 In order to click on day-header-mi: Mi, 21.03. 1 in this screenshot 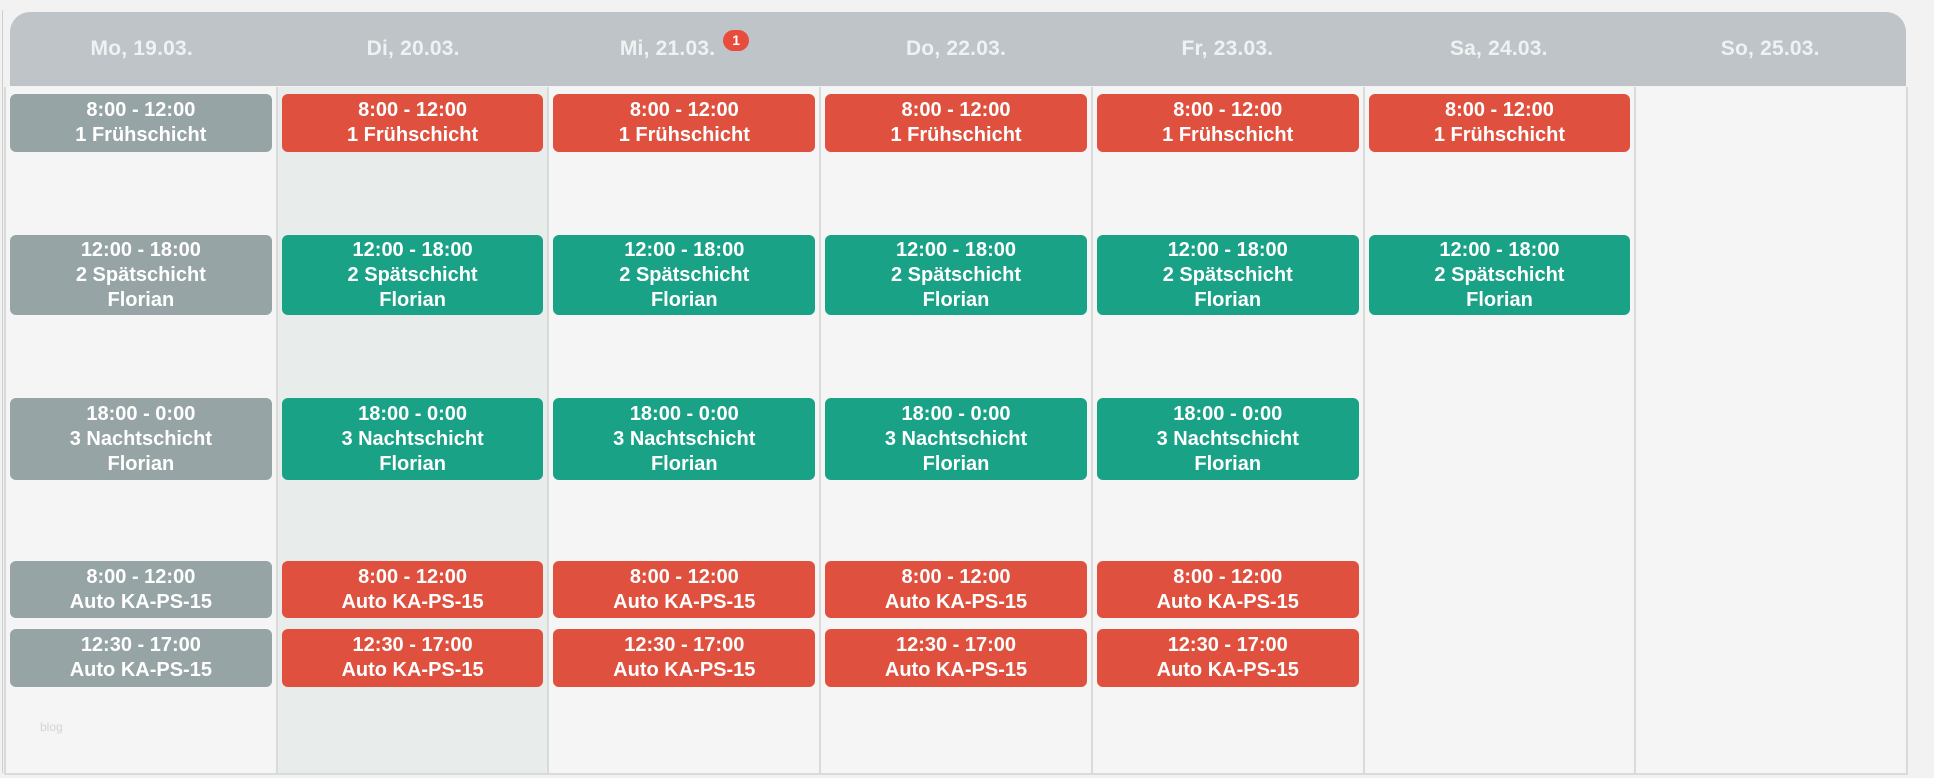, I will do `click(684, 49)`.